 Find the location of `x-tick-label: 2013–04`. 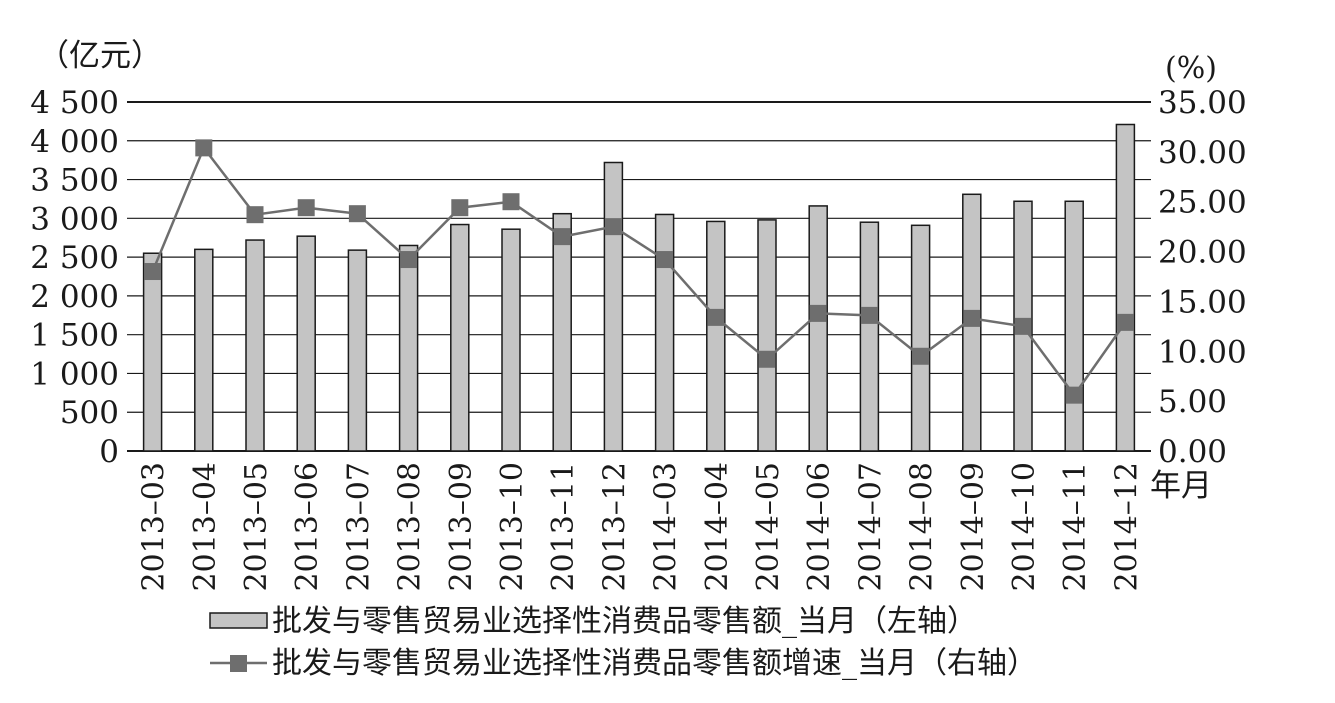

x-tick-label: 2013–04 is located at coordinates (205, 527).